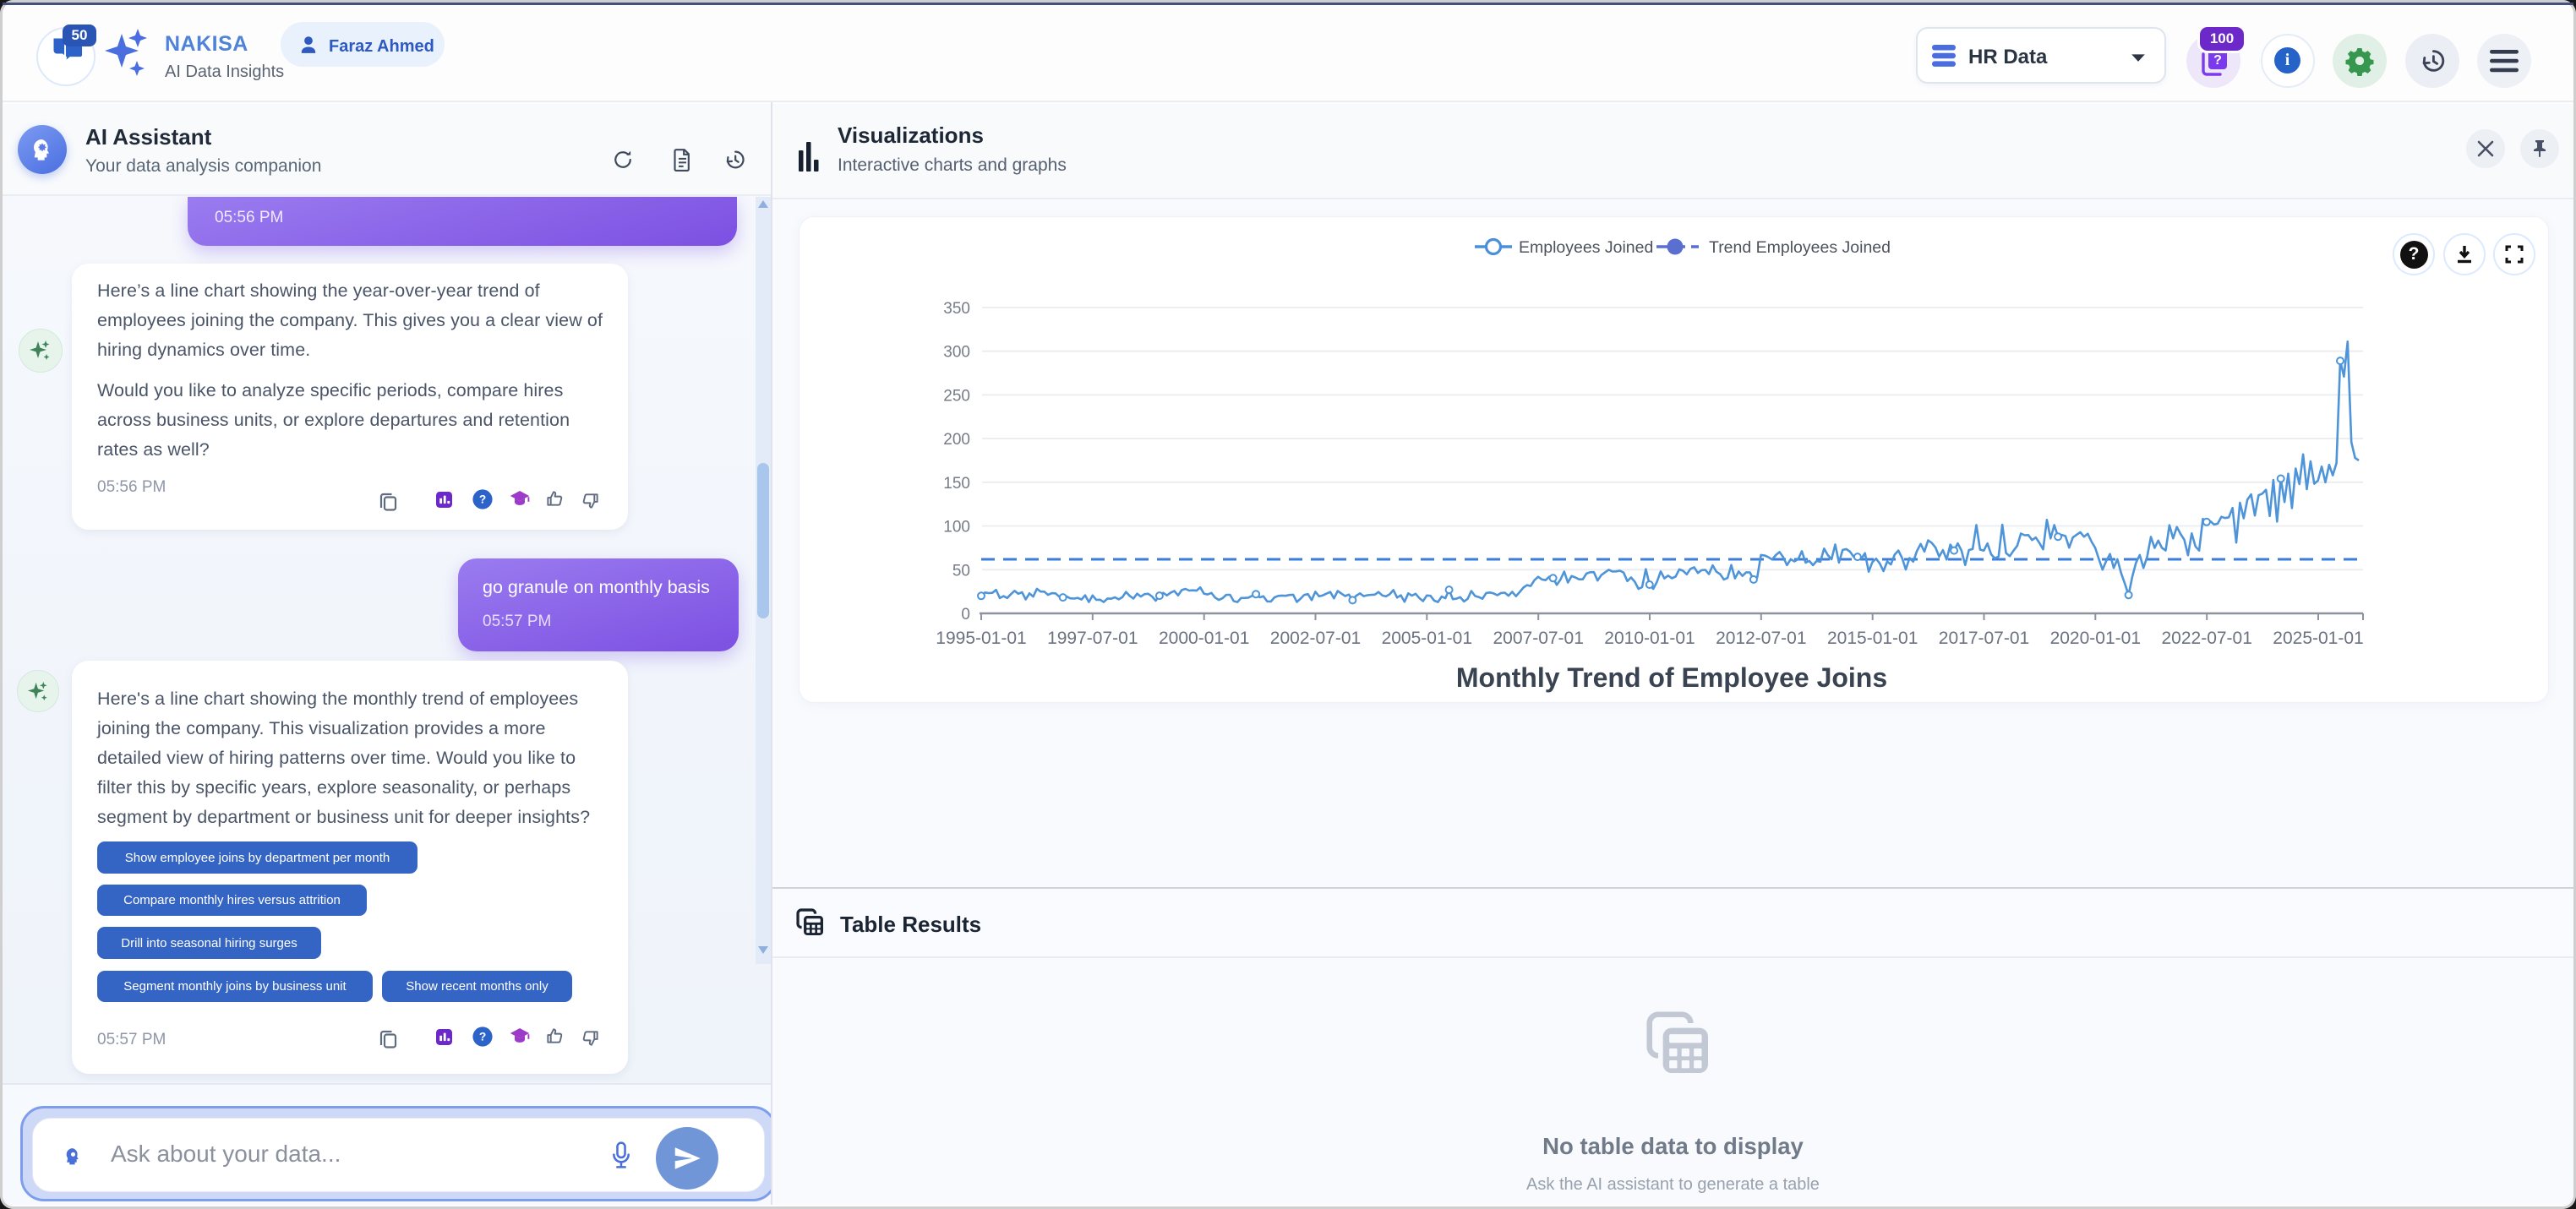 This screenshot has height=1209, width=2576. What do you see at coordinates (957, 527) in the screenshot?
I see `svg-text: 100` at bounding box center [957, 527].